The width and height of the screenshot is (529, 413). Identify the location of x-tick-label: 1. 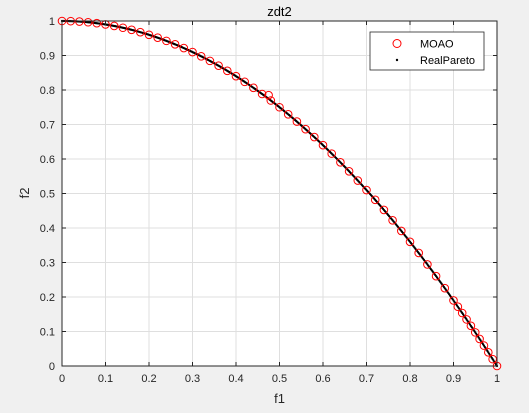
(497, 379).